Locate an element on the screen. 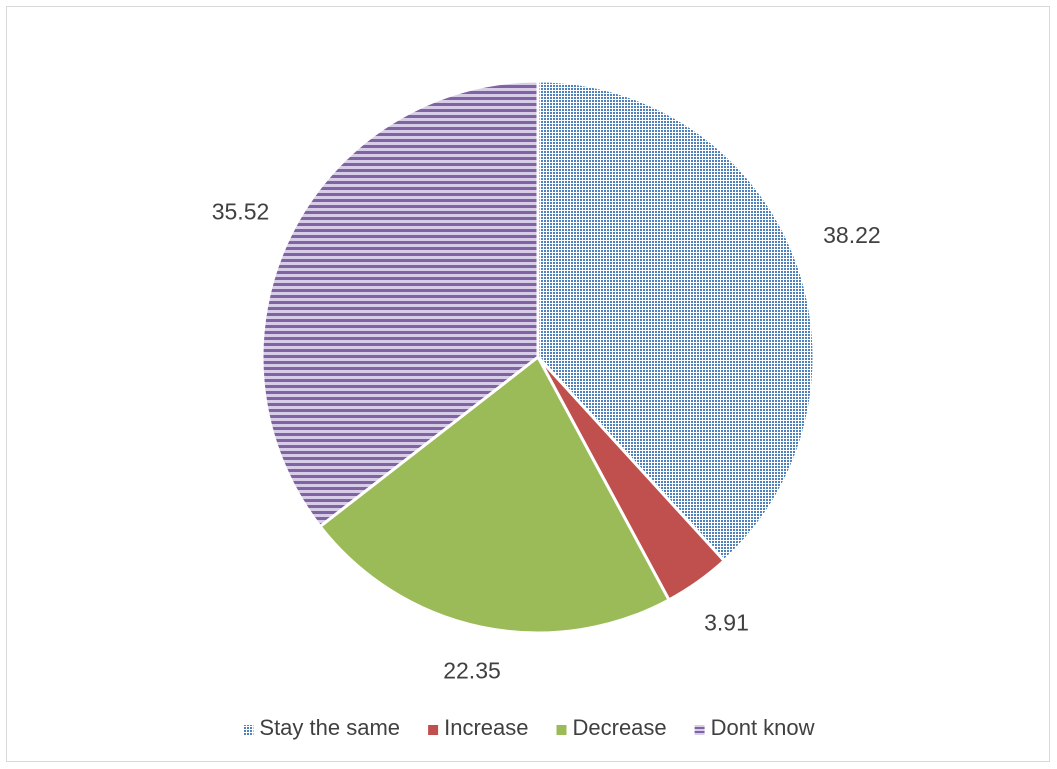 The width and height of the screenshot is (1057, 769). legend-item-increase: Increase is located at coordinates (478, 727).